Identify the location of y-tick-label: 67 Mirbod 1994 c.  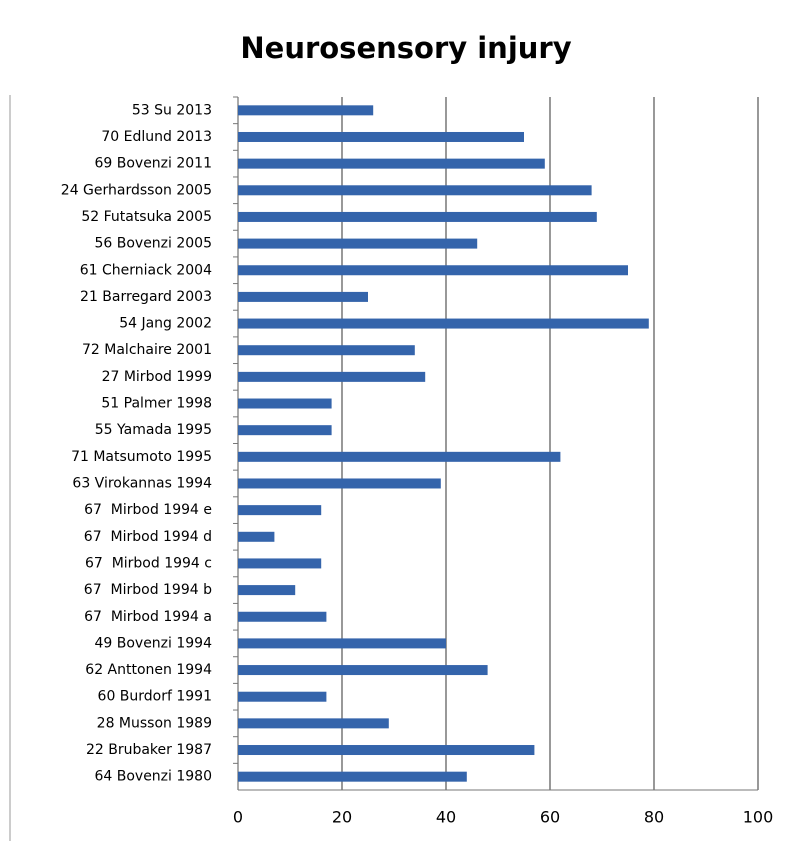
(148, 563).